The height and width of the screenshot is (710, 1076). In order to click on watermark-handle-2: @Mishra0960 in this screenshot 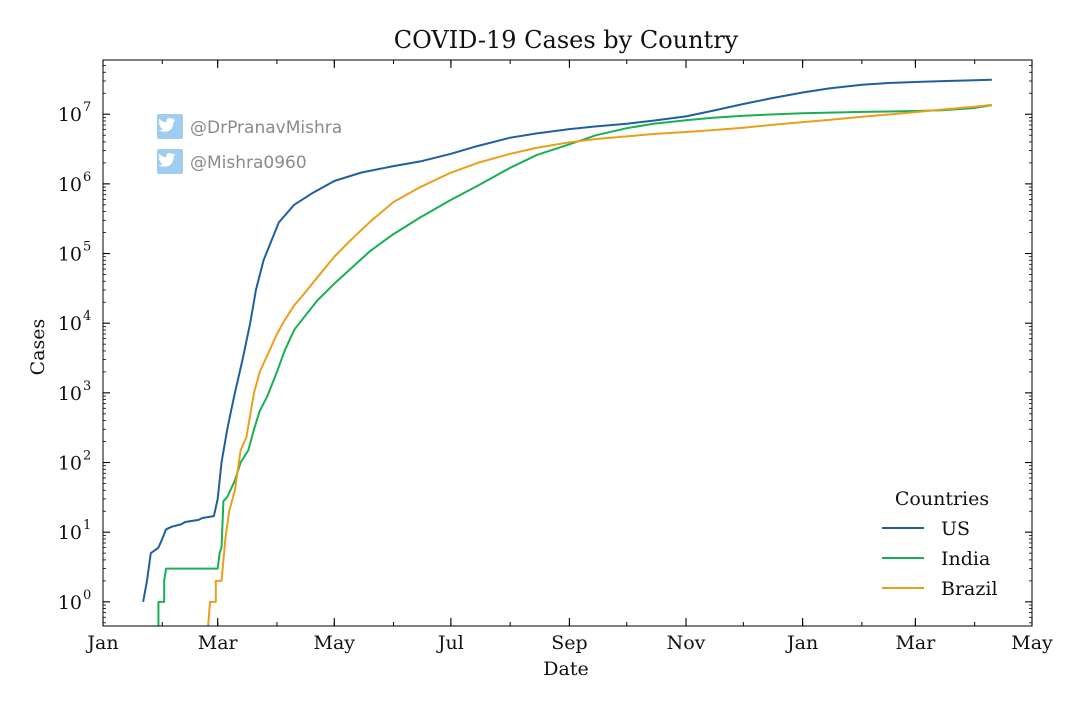, I will do `click(248, 163)`.